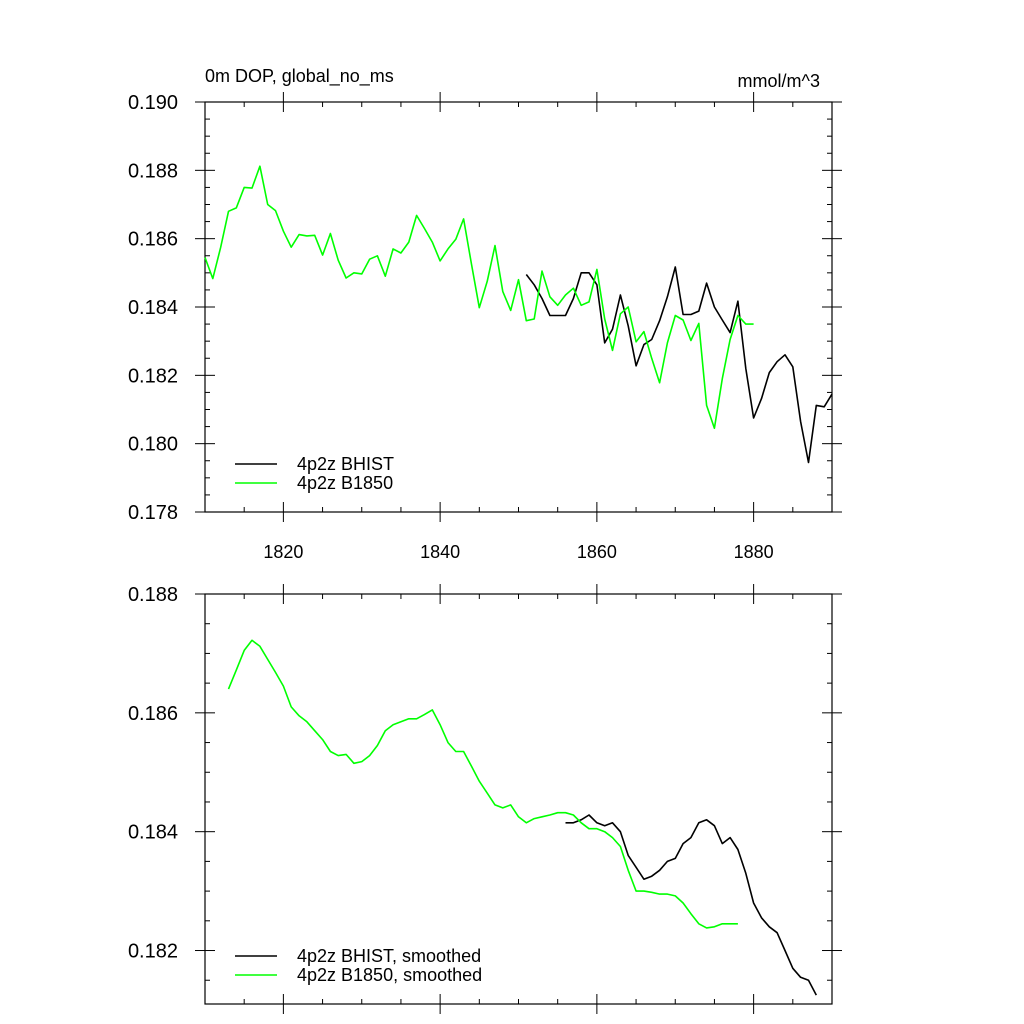 The image size is (1024, 1024). What do you see at coordinates (779, 81) in the screenshot?
I see `units-label: mmol/m^3` at bounding box center [779, 81].